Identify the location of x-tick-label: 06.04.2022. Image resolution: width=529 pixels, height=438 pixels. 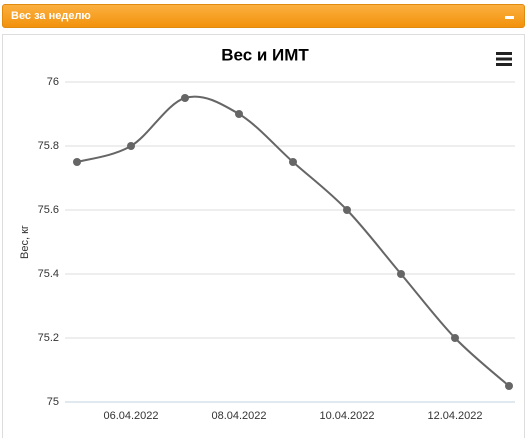
(130, 416).